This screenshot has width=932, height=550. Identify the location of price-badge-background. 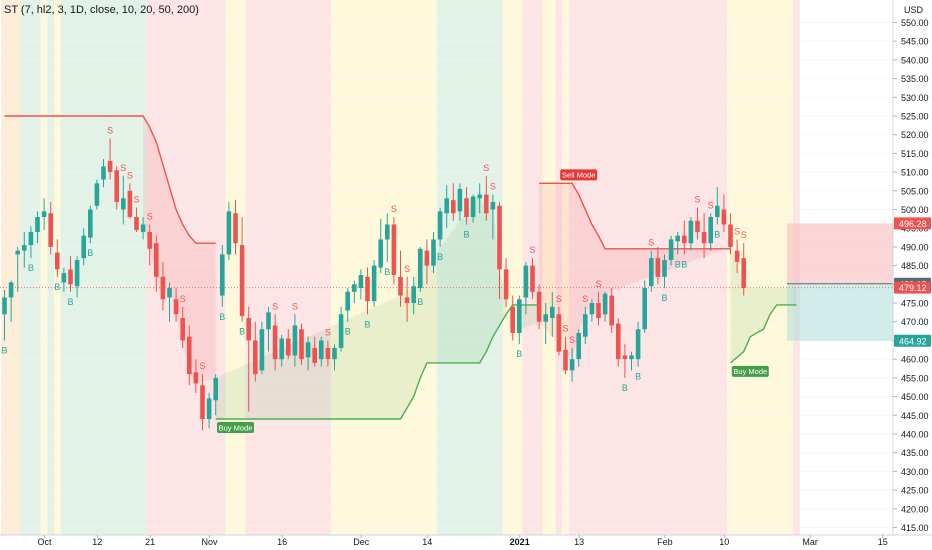
(912, 340).